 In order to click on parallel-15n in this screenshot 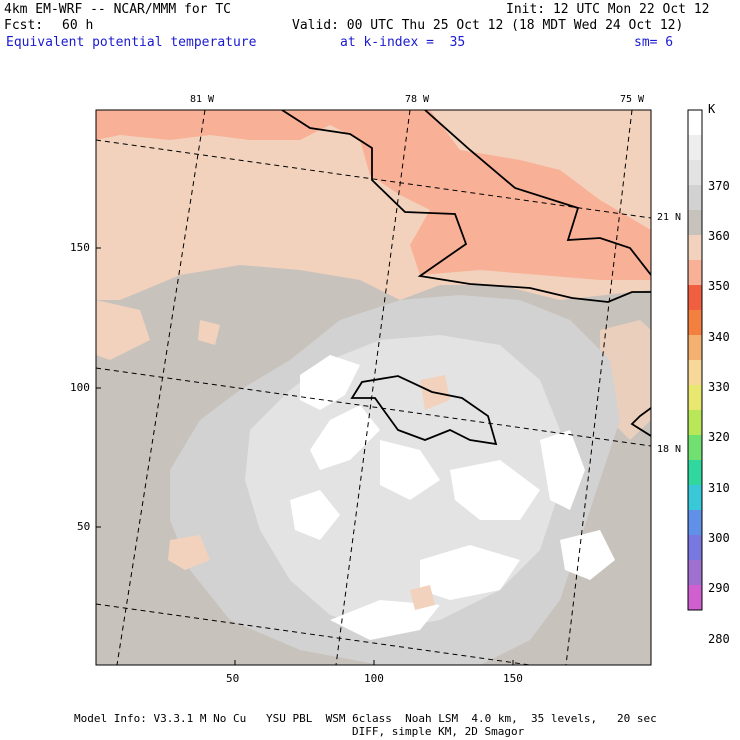, I will do `click(315, 634)`.